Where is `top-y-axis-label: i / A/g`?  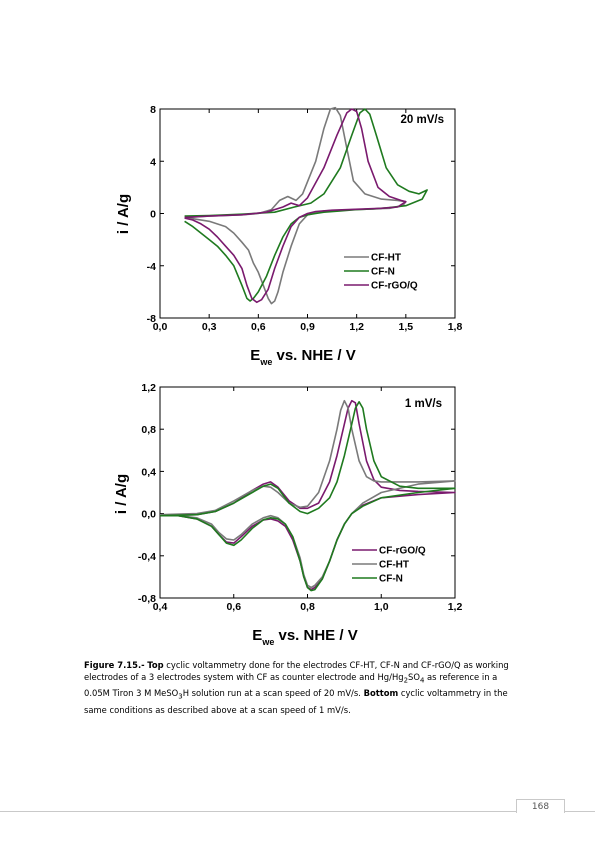
top-y-axis-label: i / A/g is located at coordinates (123, 214).